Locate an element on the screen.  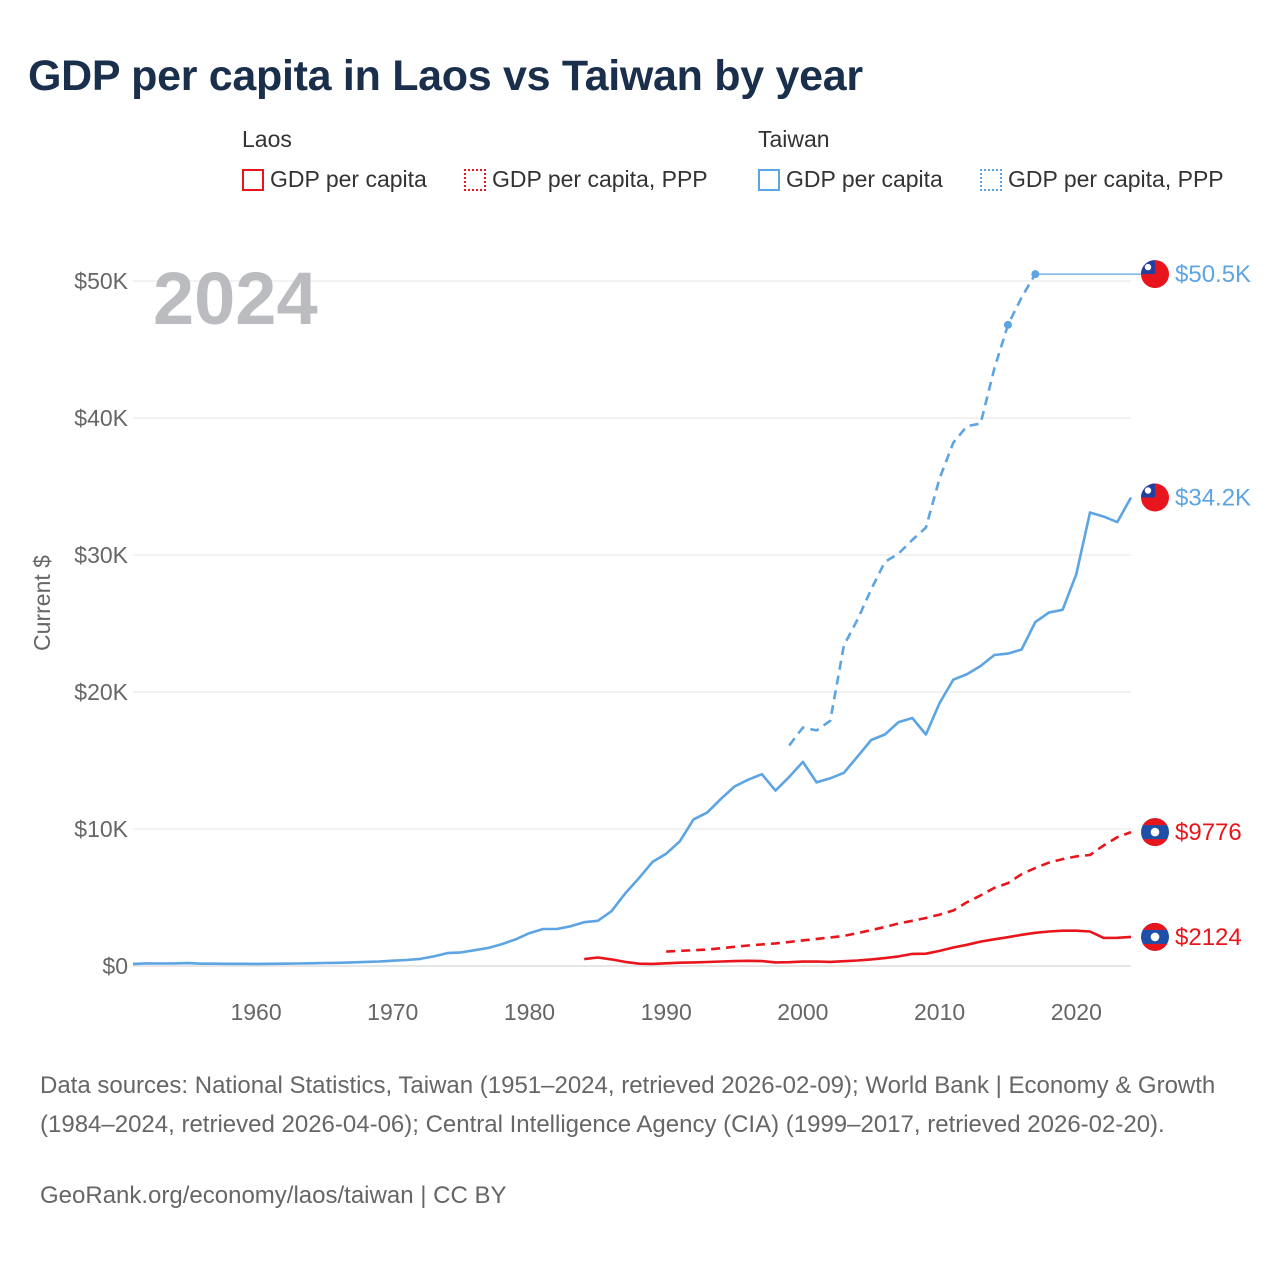
y-tick-label: $40K is located at coordinates (101, 418).